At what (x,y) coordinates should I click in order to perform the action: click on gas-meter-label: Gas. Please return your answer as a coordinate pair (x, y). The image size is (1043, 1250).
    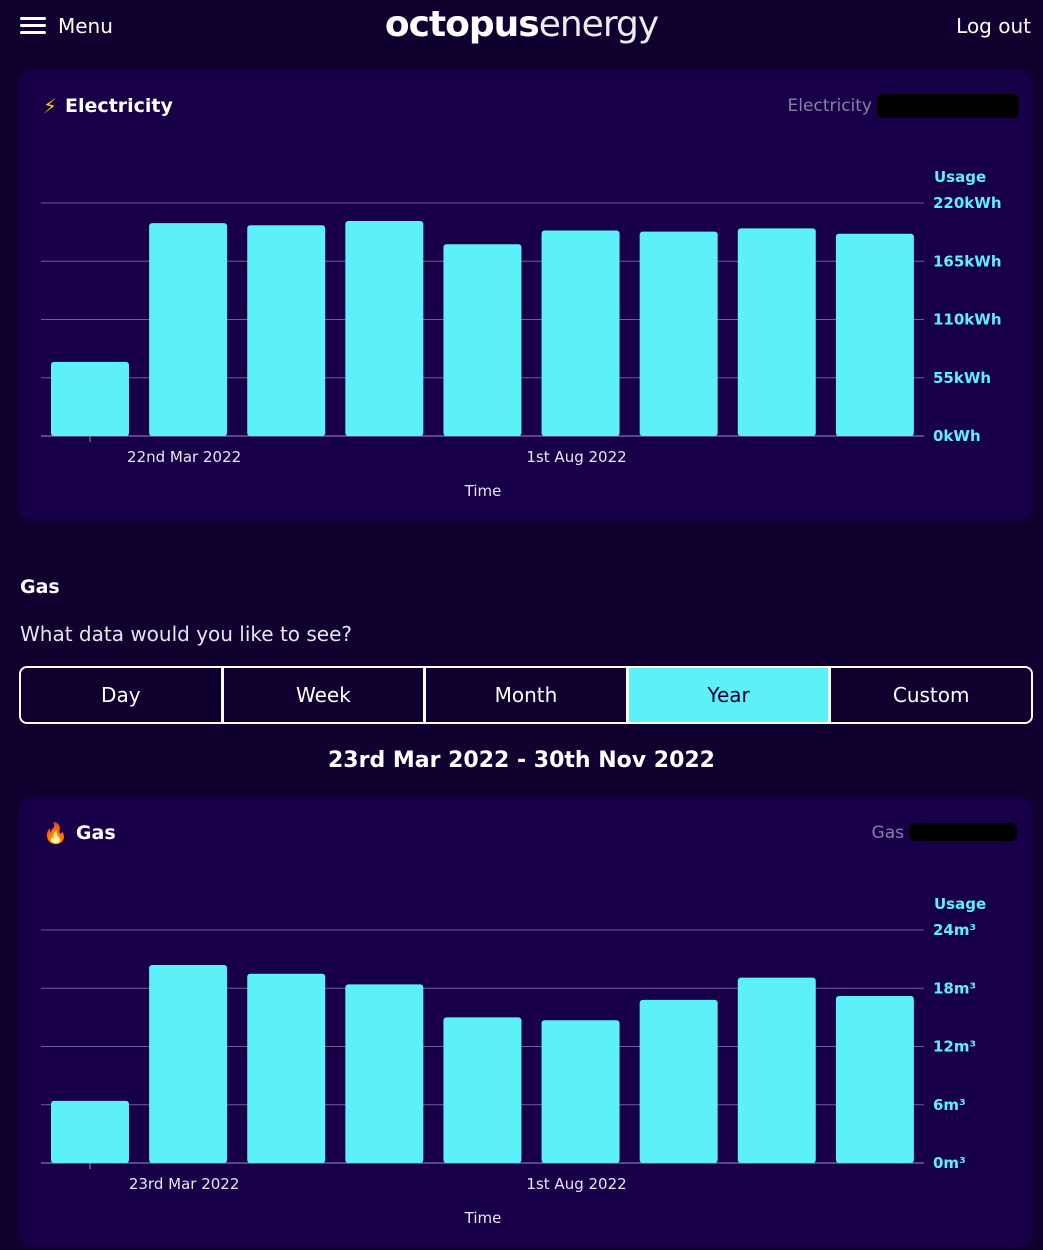
    Looking at the image, I should click on (887, 833).